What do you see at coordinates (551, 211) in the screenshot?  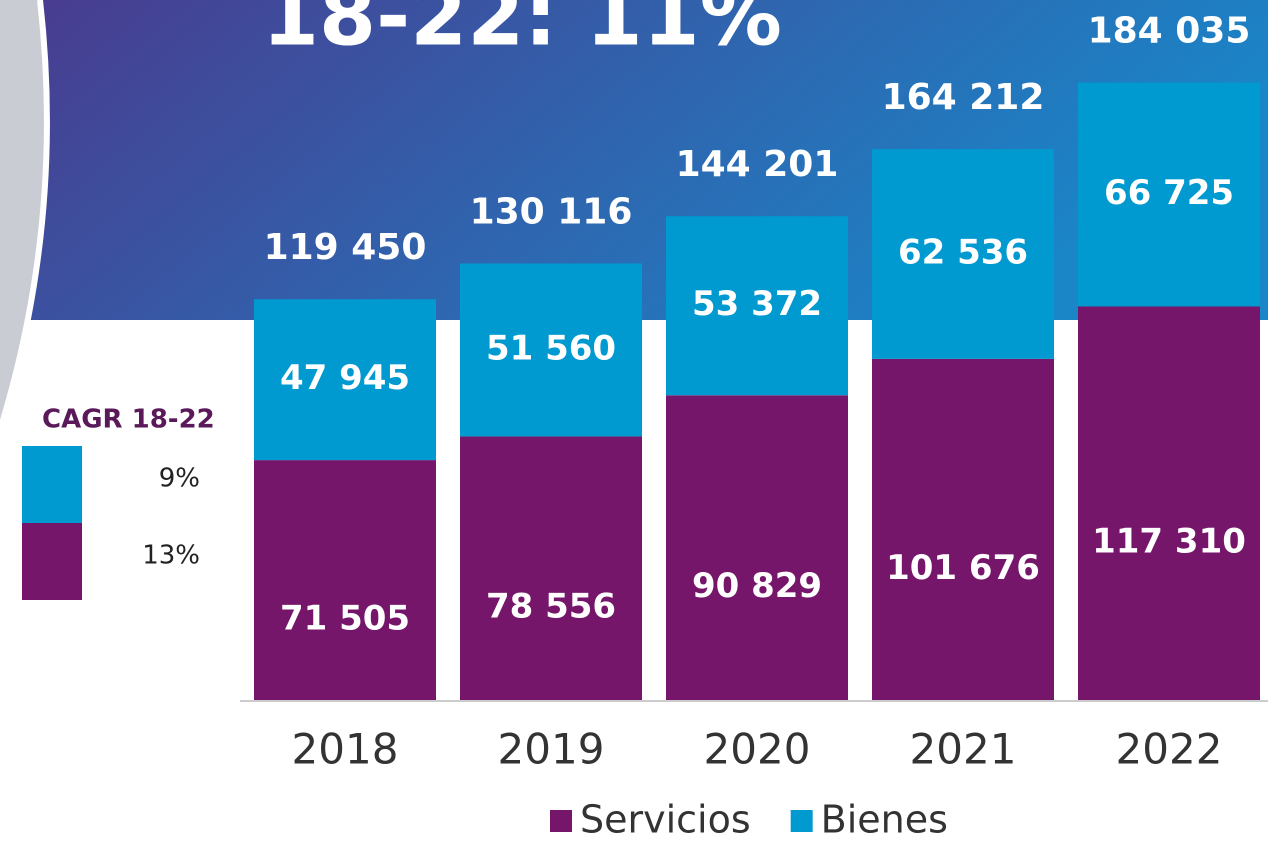 I see `total-label: 130 116` at bounding box center [551, 211].